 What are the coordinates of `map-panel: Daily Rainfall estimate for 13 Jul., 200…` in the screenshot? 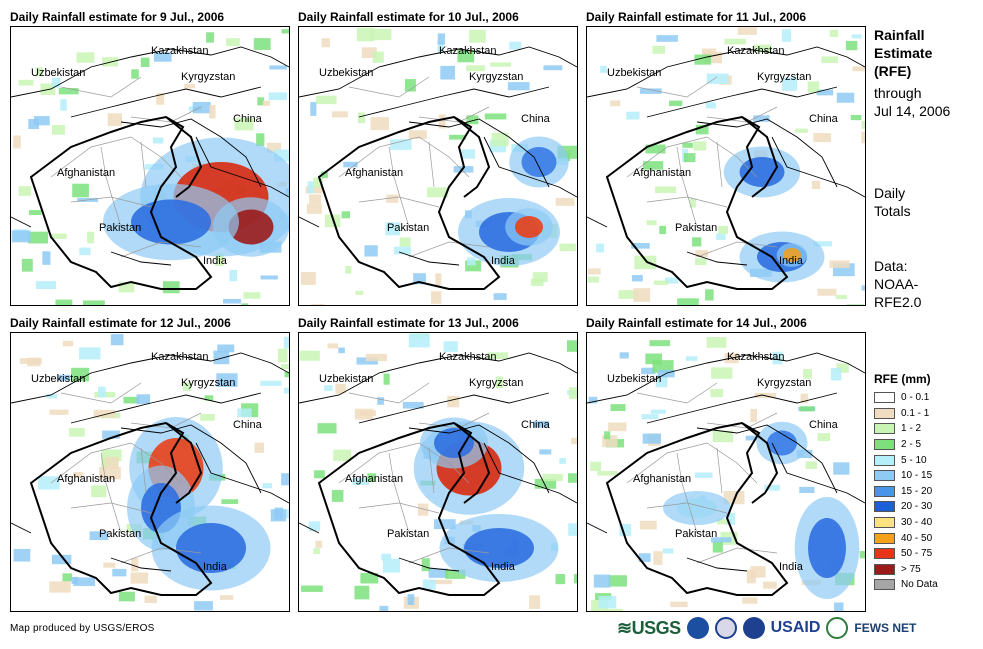 It's located at (438, 464).